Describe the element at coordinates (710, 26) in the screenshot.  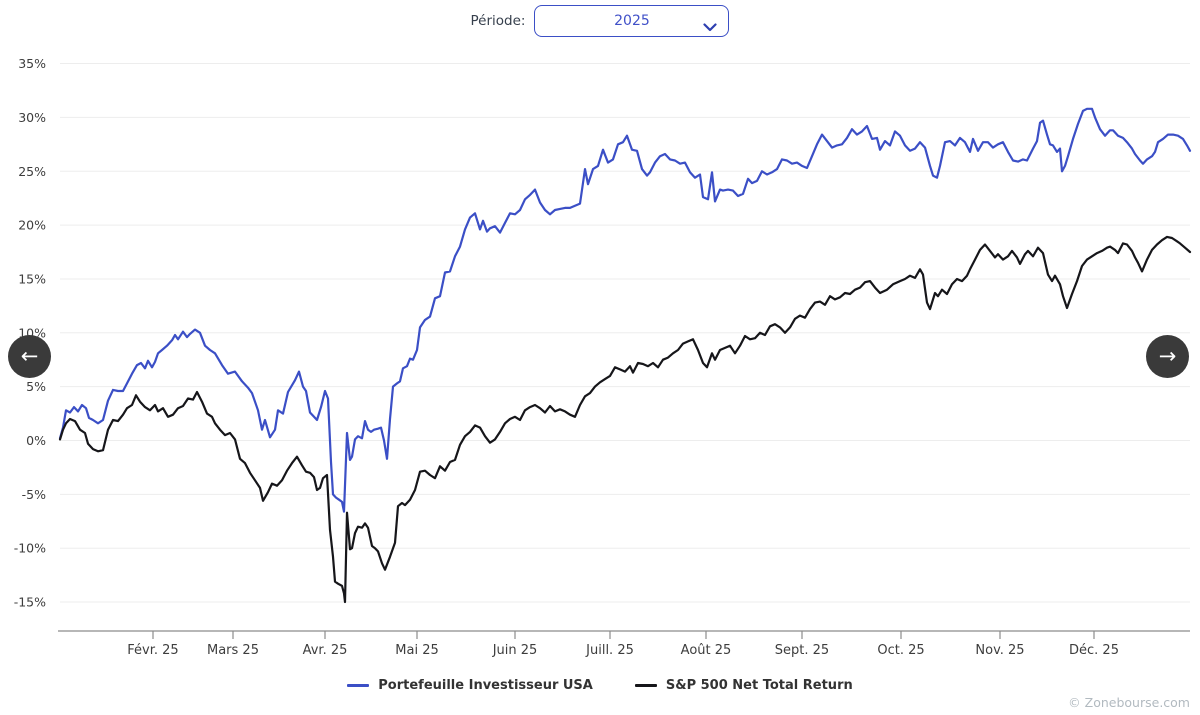
I see `chevron-down-icon` at that location.